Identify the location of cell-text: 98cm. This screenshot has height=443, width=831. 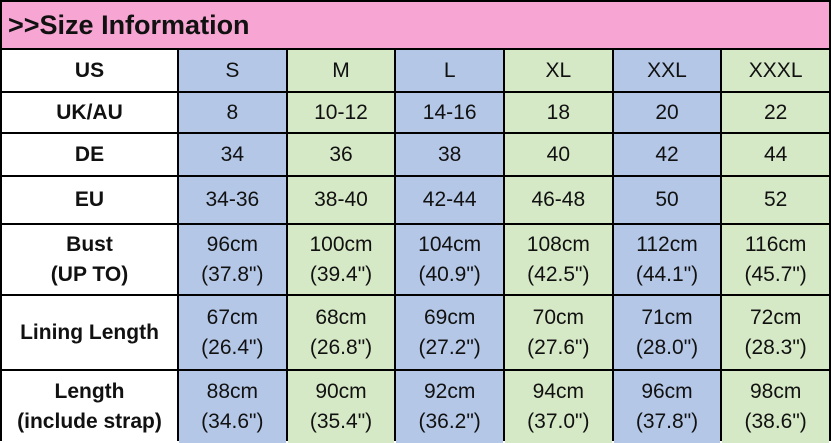
(775, 391).